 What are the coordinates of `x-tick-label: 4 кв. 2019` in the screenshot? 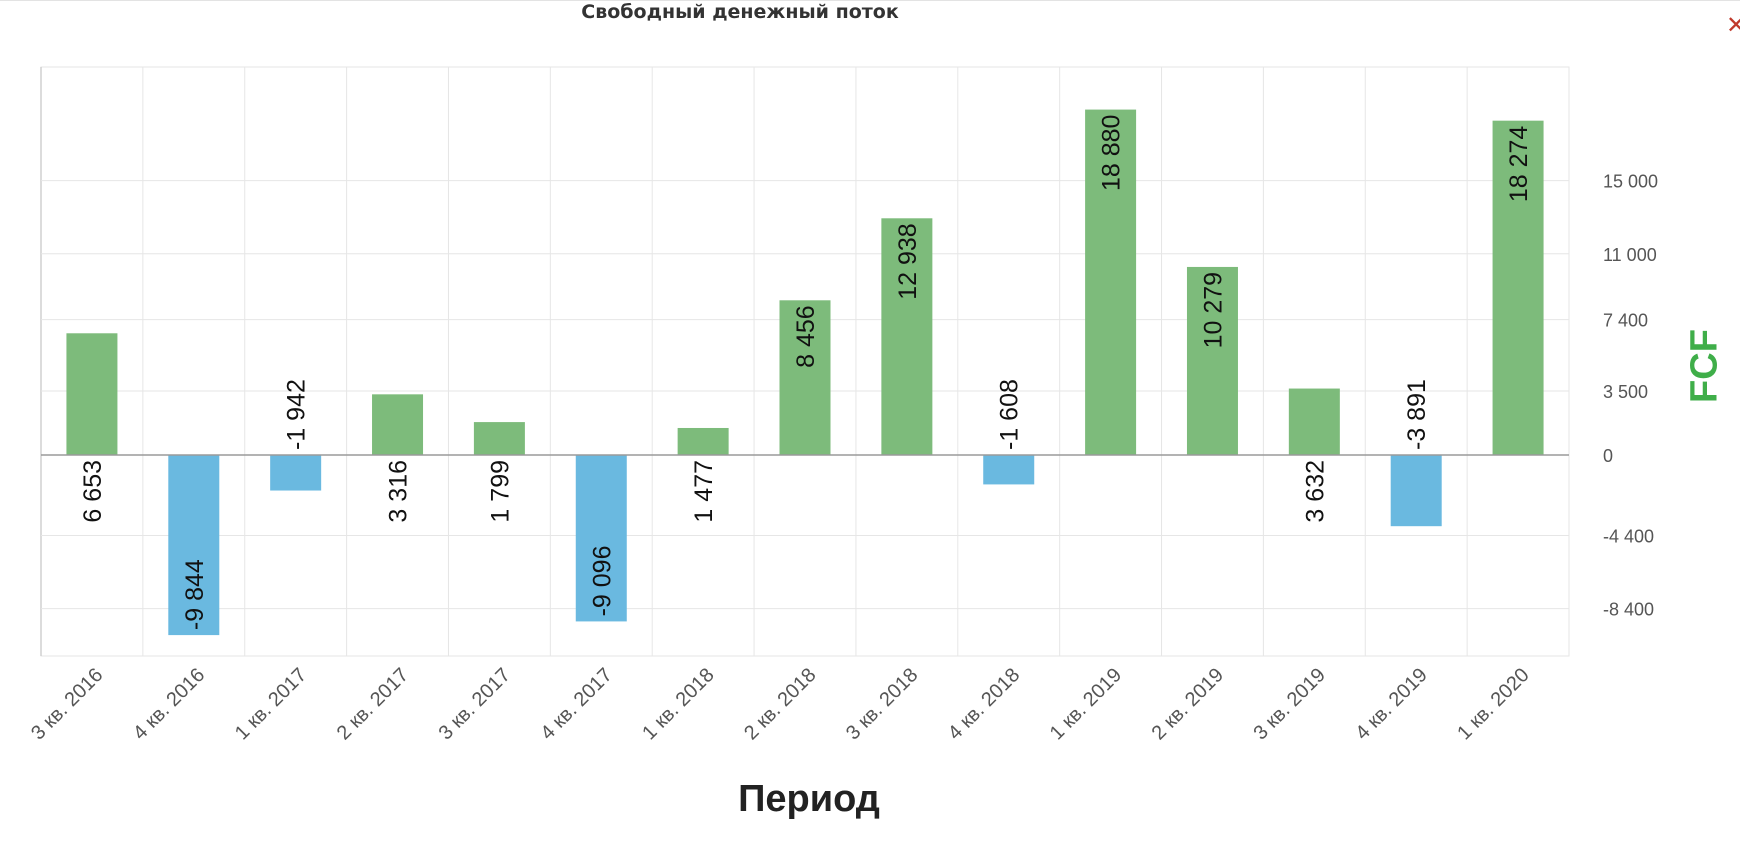 It's located at (1391, 704).